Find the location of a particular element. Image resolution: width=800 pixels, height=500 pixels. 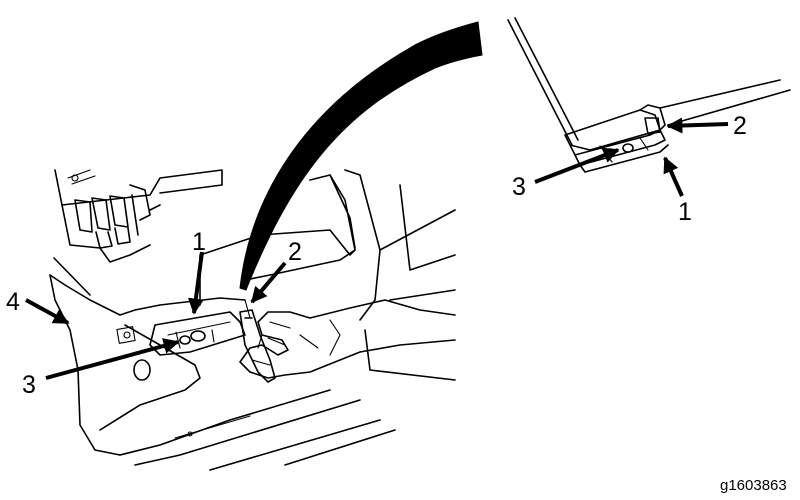

hand is located at coordinates (347, 339).